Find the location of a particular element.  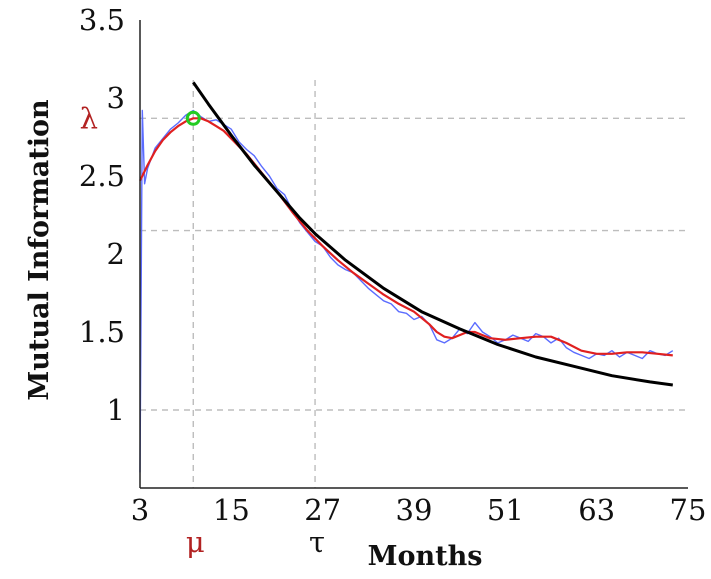

x-tick-label: 15 is located at coordinates (231, 510).